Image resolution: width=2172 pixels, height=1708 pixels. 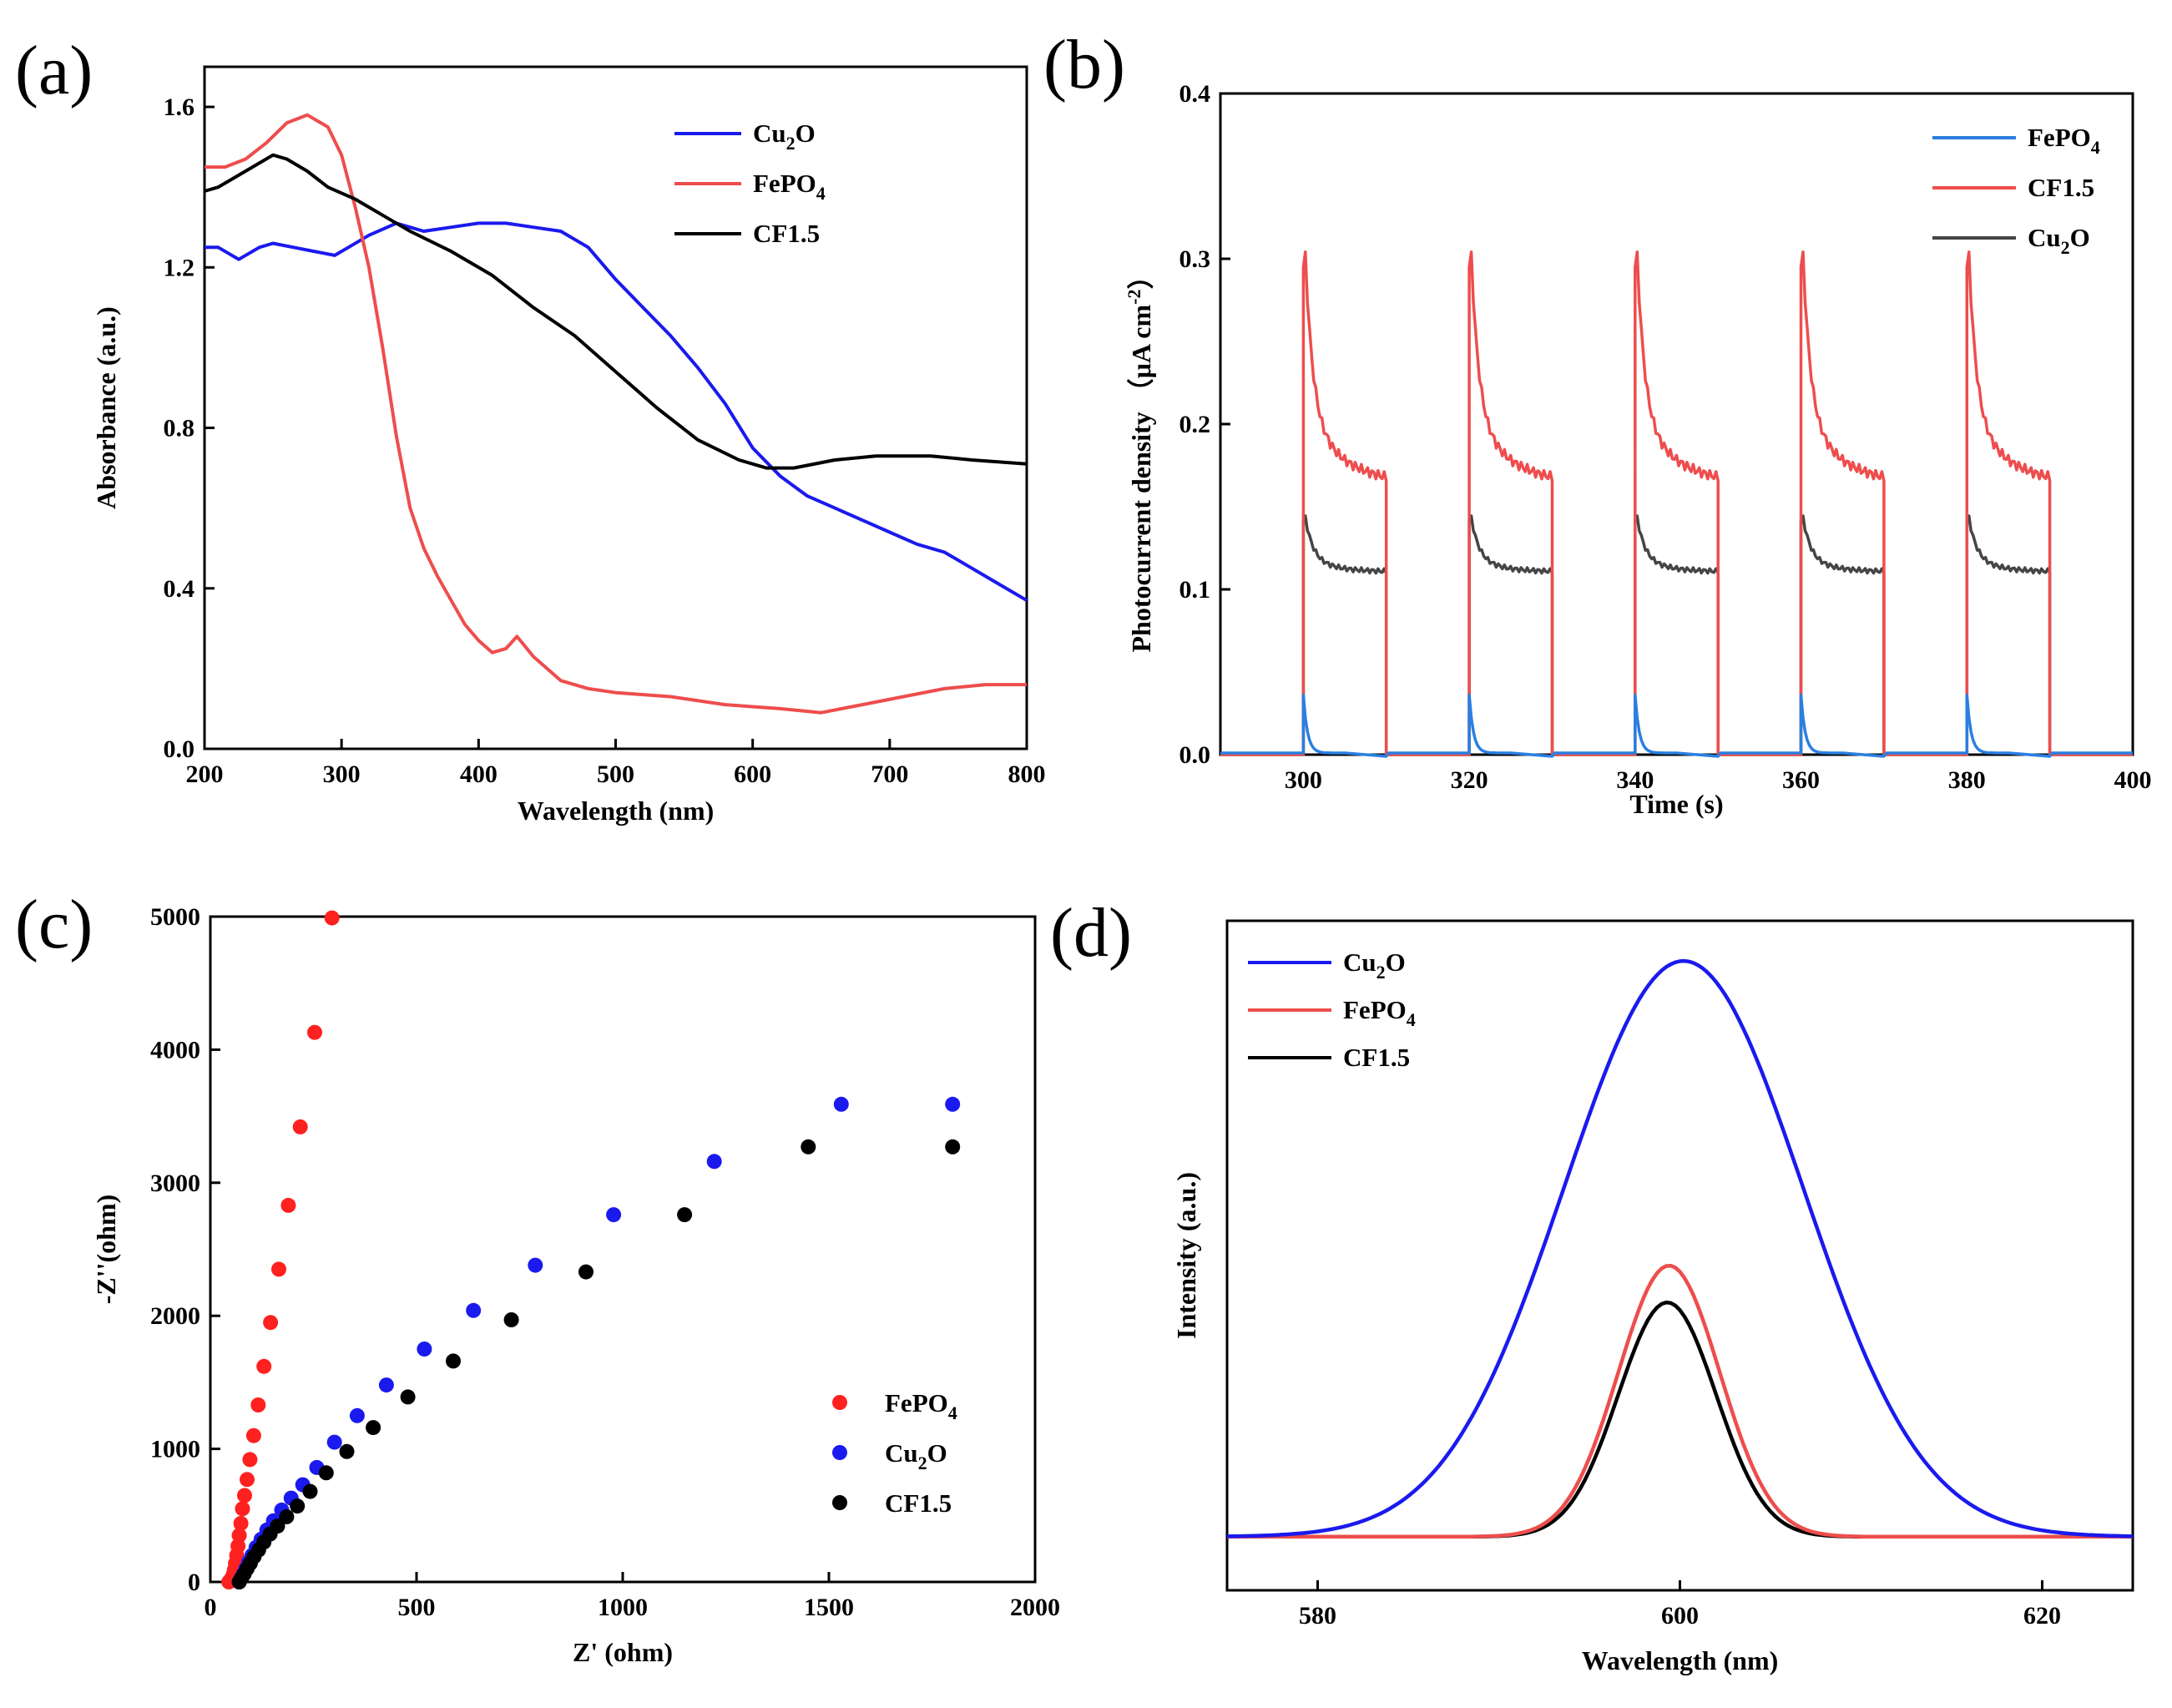 What do you see at coordinates (205, 775) in the screenshot?
I see `x-tick-label: 200` at bounding box center [205, 775].